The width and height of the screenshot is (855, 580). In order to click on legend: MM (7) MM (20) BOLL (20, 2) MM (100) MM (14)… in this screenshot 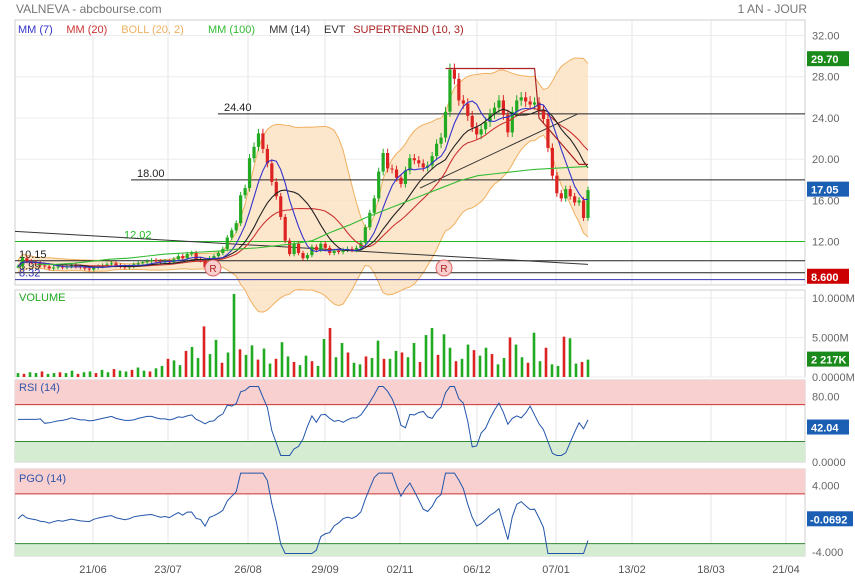, I will do `click(241, 30)`.